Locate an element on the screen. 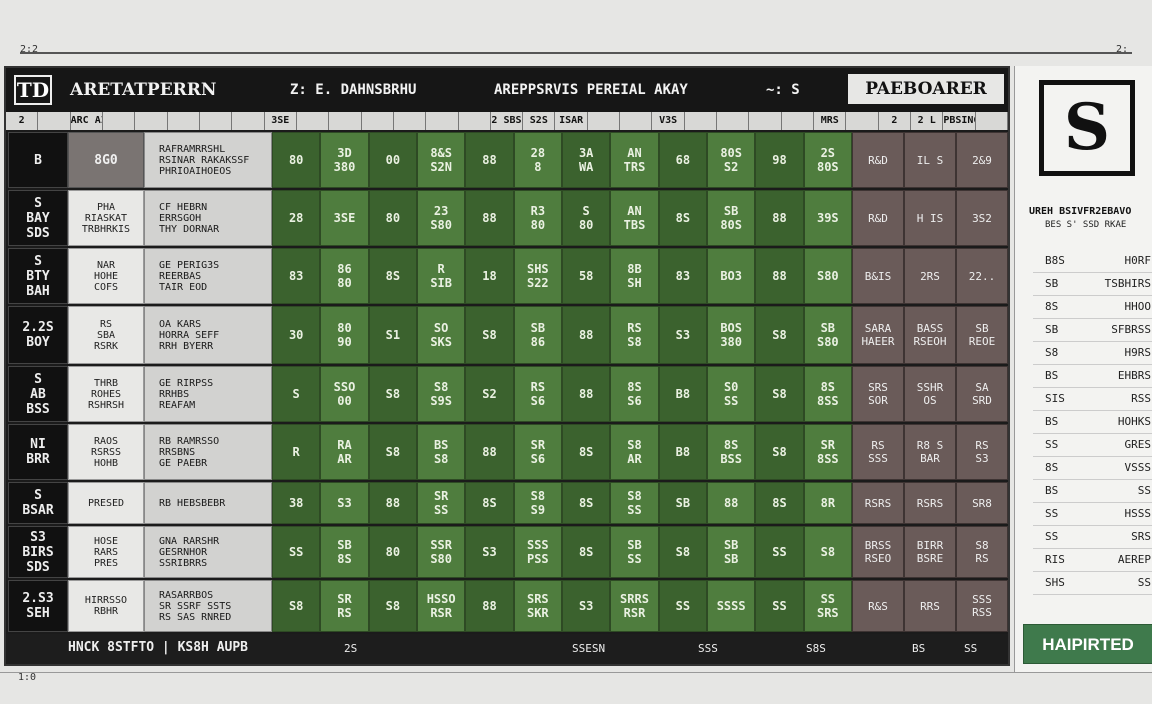 Image resolution: width=1152 pixels, height=704 pixels. panel-item-code: BS is located at coordinates (1052, 421).